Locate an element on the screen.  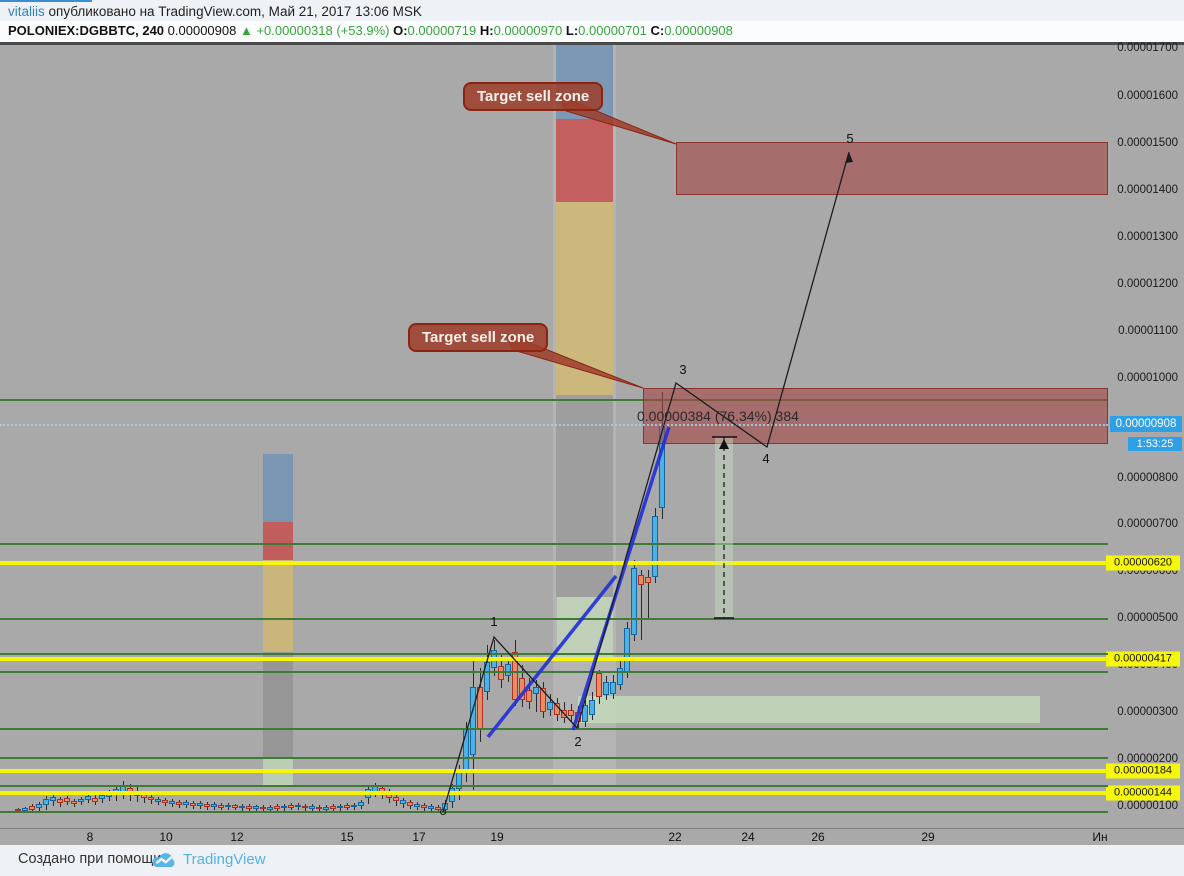
time-axis-tick: 26 is located at coordinates (818, 837).